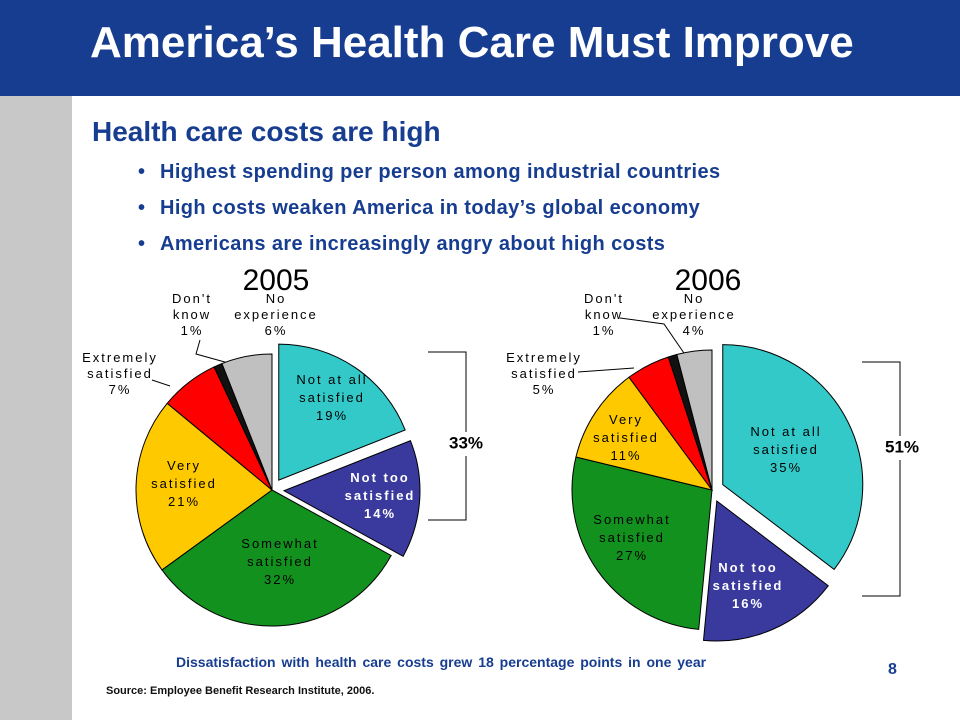  I want to click on slice-label-not-at-all-satisfied: Not at all satisfied 35%, so click(785, 449).